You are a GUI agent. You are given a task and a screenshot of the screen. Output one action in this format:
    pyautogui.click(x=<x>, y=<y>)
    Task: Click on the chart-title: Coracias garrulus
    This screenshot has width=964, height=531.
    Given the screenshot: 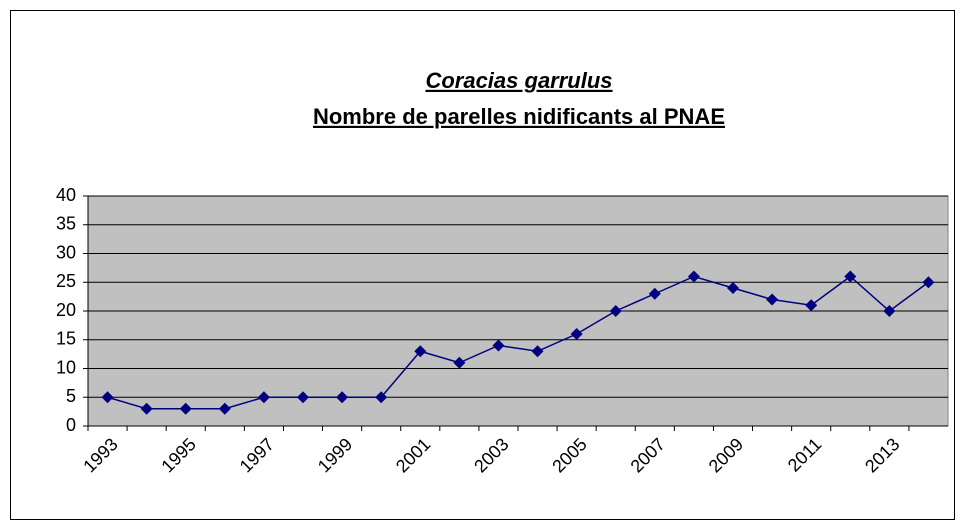 What is the action you would take?
    pyautogui.click(x=518, y=80)
    